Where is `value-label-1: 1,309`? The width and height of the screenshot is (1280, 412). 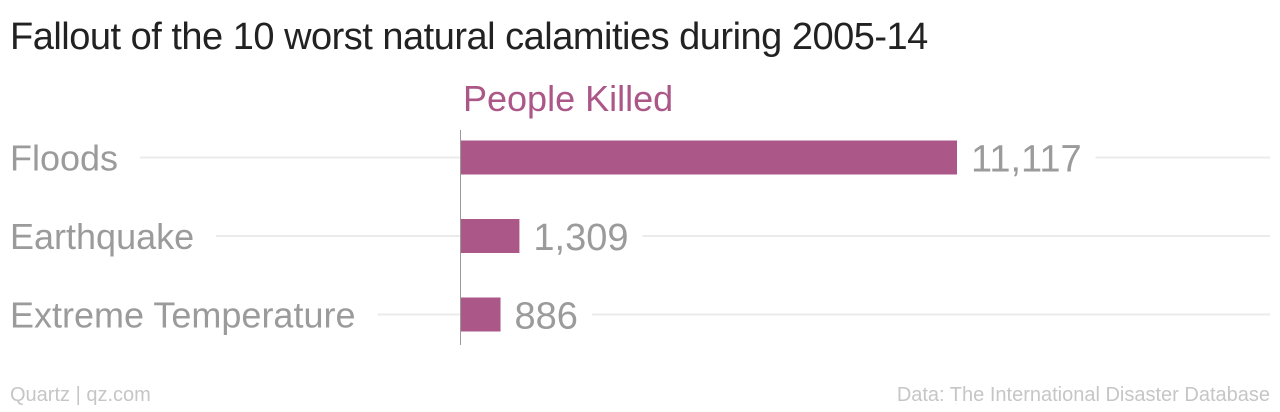
value-label-1: 1,309 is located at coordinates (580, 238).